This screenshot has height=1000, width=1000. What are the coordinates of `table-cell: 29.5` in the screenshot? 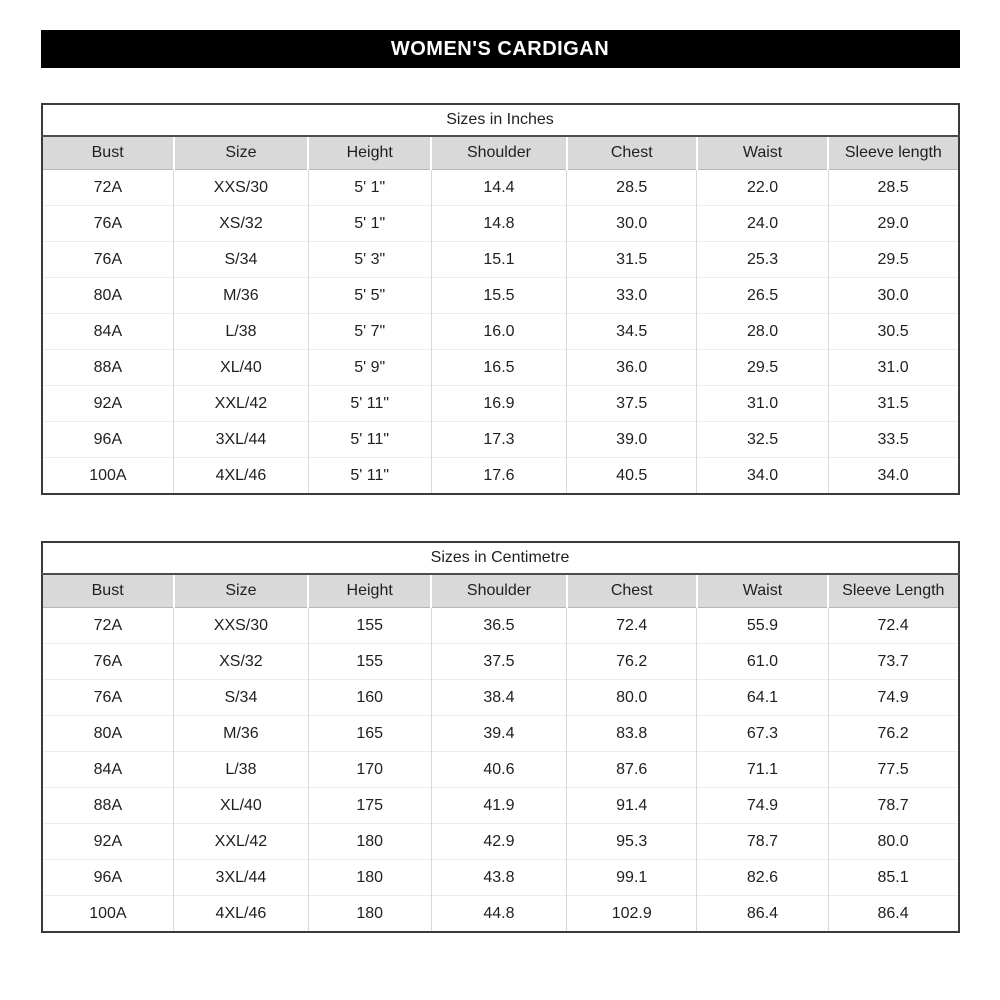 It's located at (762, 367).